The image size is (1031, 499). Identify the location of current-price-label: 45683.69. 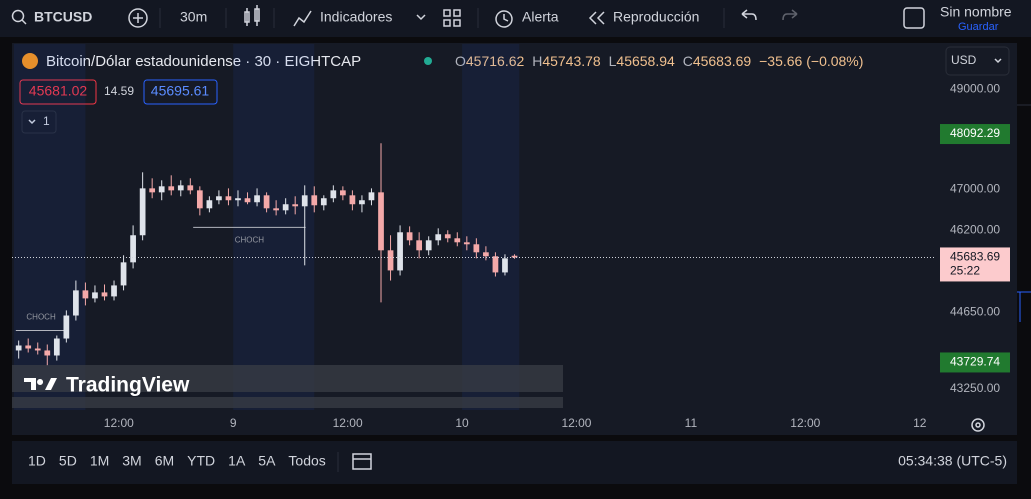
(975, 257).